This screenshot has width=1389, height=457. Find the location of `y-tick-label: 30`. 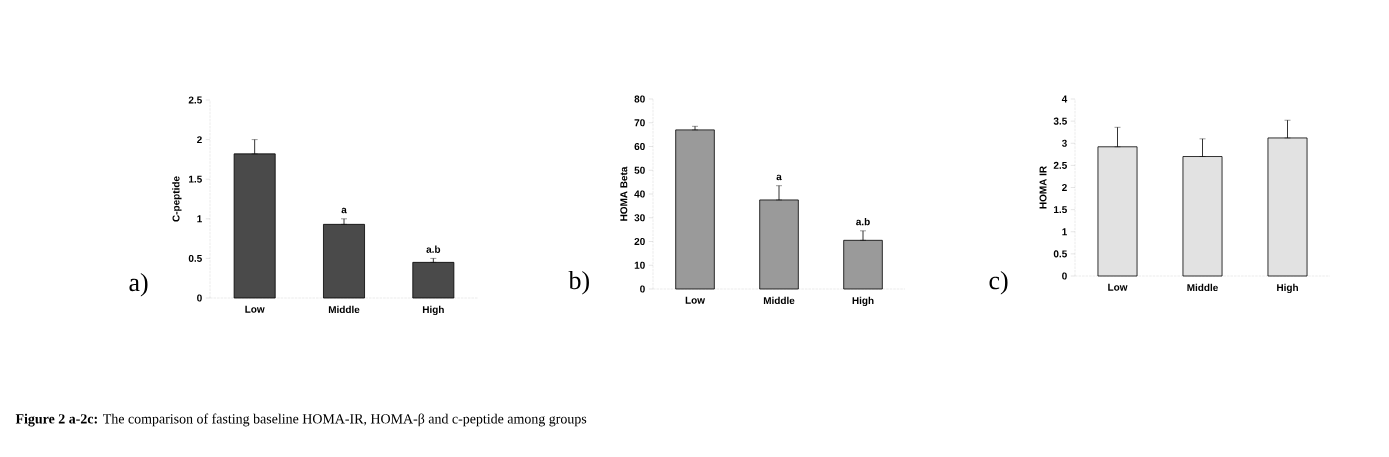

y-tick-label: 30 is located at coordinates (639, 218).